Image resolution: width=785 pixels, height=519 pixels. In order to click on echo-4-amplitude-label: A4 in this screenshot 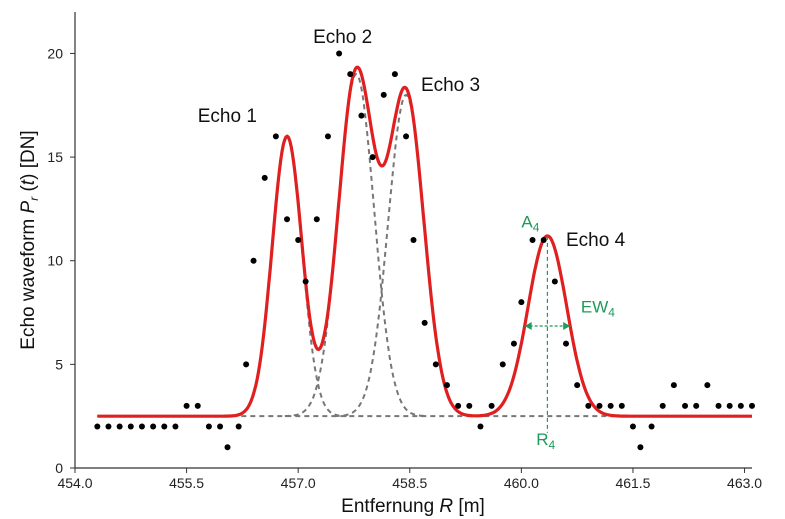, I will do `click(530, 224)`.